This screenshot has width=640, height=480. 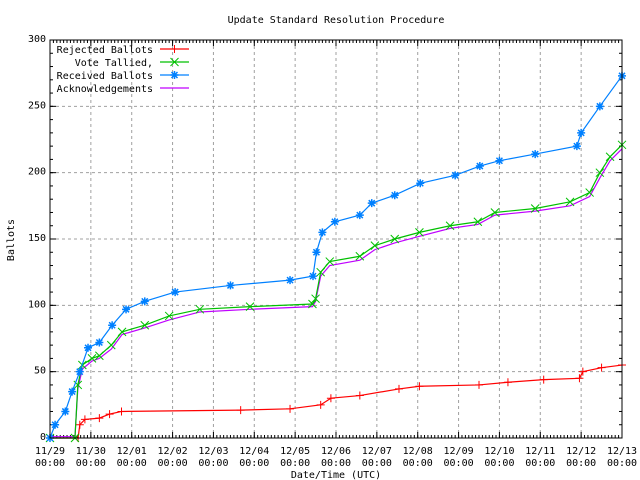 I want to click on y-tick-label: 50, so click(x=40, y=371).